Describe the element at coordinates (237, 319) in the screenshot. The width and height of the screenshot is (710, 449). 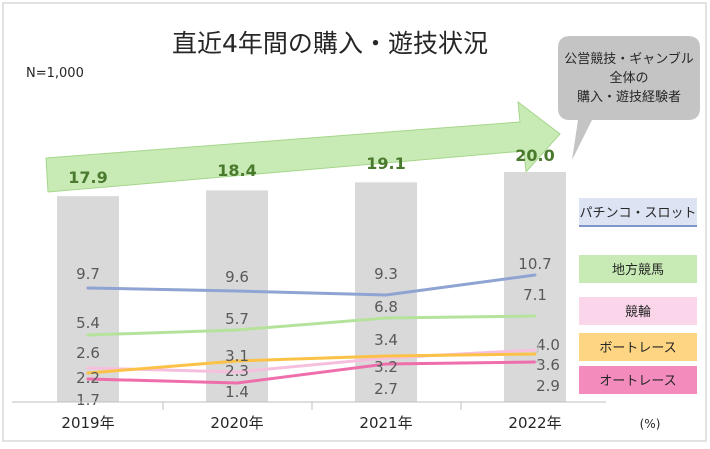
I see `series-1-label-1: 5.7` at that location.